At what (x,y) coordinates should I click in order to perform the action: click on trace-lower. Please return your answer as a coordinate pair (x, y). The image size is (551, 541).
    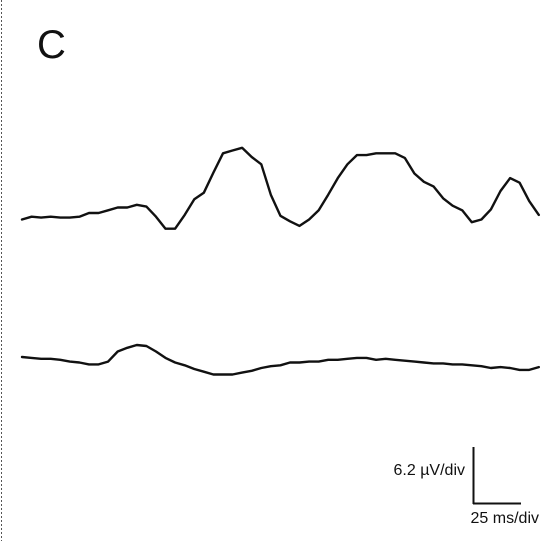
    Looking at the image, I should click on (280, 359).